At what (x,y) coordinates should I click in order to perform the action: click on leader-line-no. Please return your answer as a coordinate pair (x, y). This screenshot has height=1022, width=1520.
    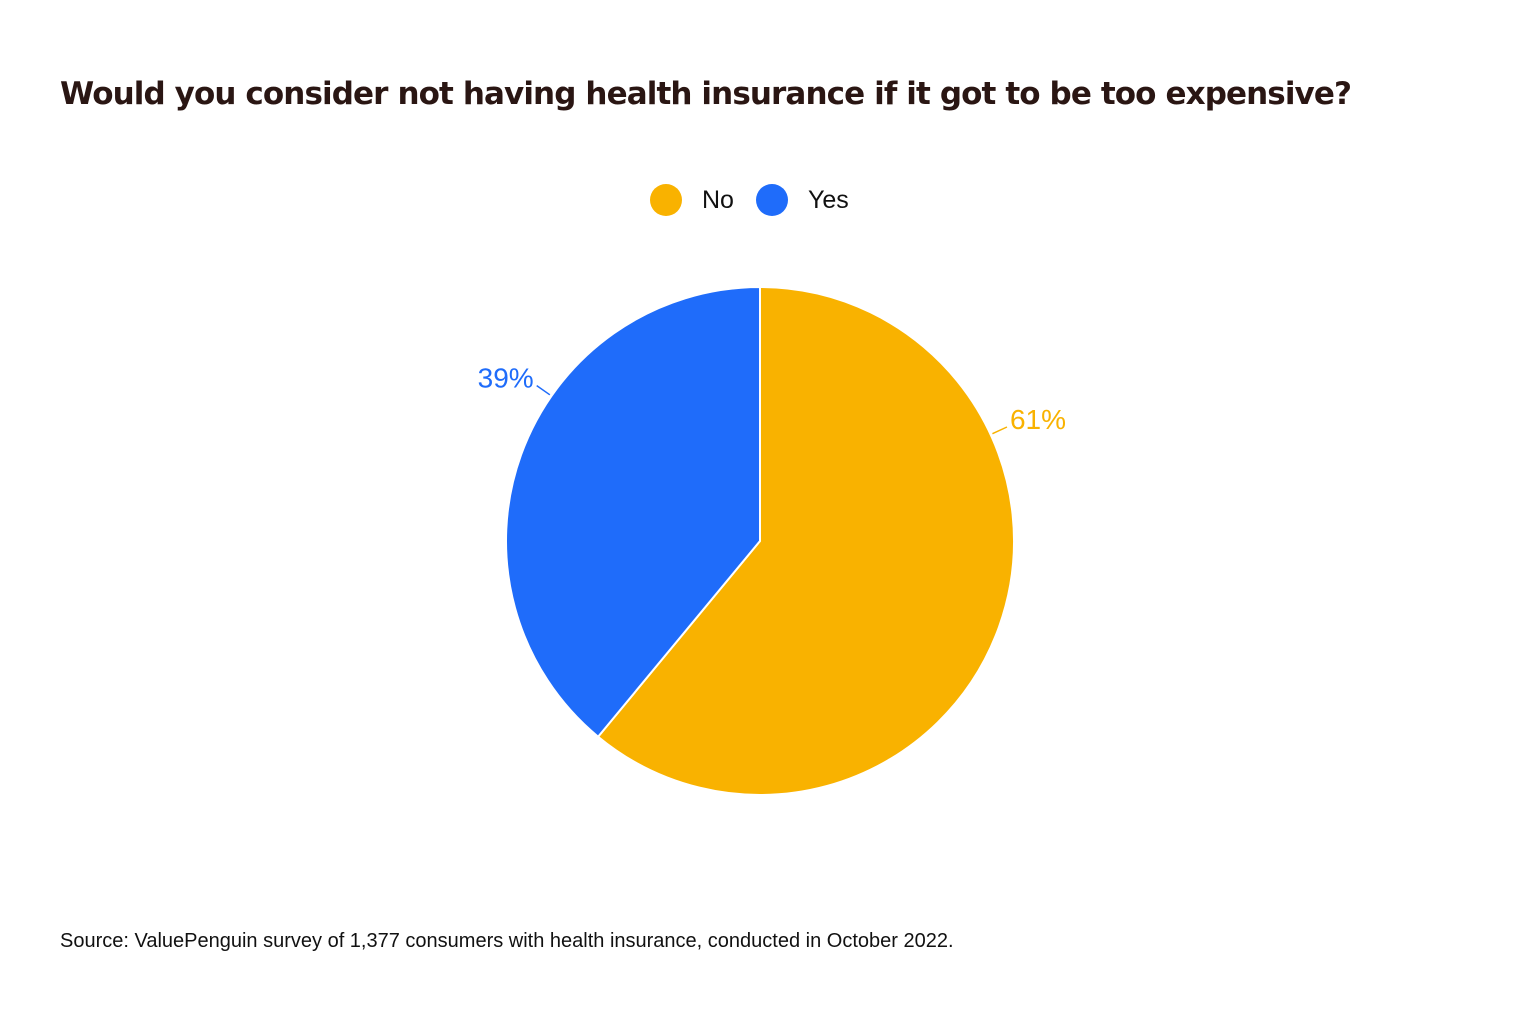
    Looking at the image, I should click on (1000, 430).